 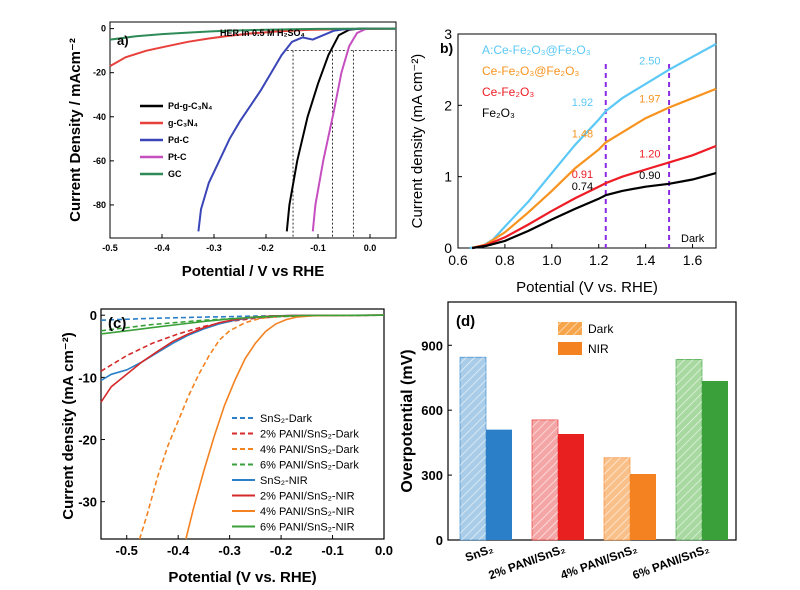 What do you see at coordinates (649, 62) in the screenshot?
I see `data-label: 2.50` at bounding box center [649, 62].